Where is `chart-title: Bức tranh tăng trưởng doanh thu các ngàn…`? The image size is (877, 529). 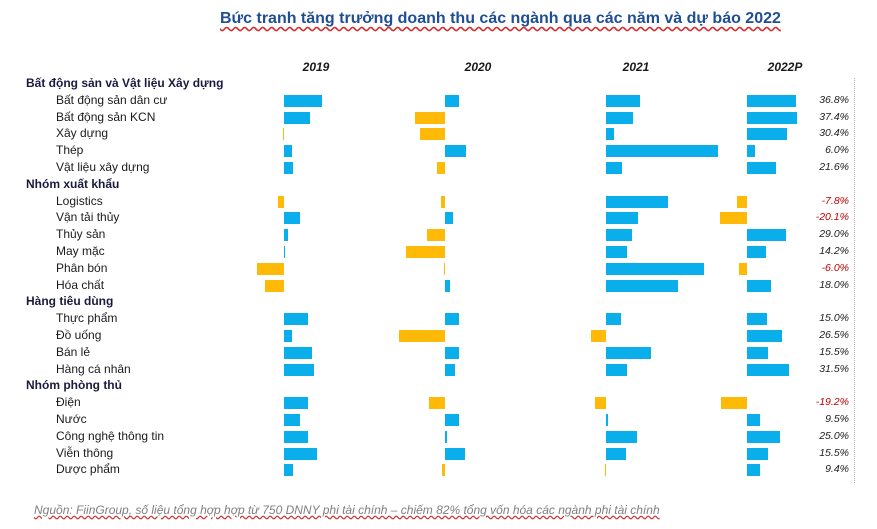
chart-title: Bức tranh tăng trưởng doanh thu các ngàn… is located at coordinates (500, 18).